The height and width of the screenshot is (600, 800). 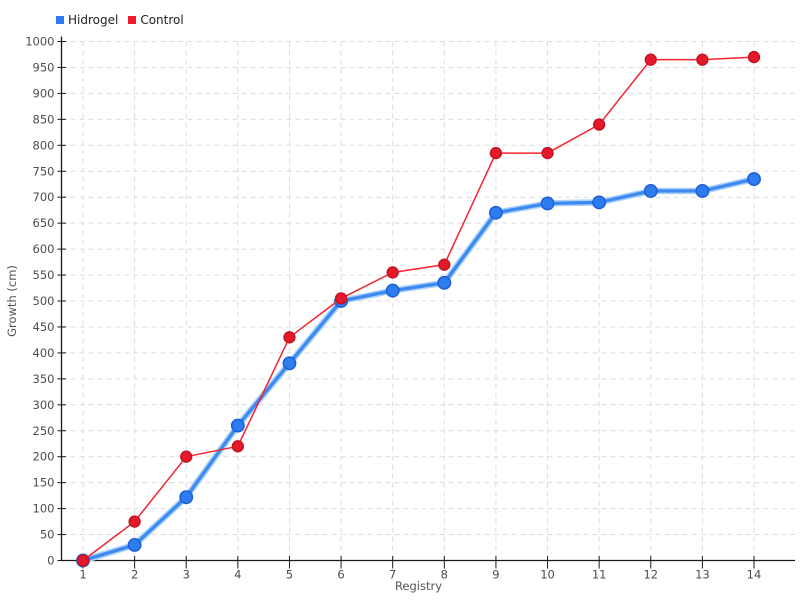 What do you see at coordinates (132, 20) in the screenshot?
I see `control-swatch-icon` at bounding box center [132, 20].